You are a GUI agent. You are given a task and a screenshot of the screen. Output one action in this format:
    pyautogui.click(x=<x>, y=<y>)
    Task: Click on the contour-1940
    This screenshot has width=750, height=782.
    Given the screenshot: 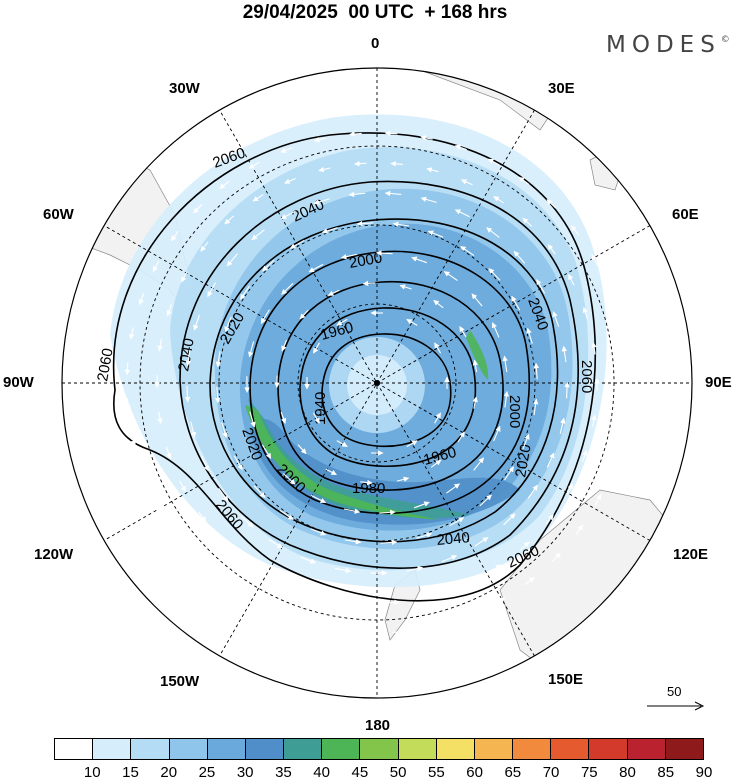 What is the action you would take?
    pyautogui.click(x=386, y=390)
    